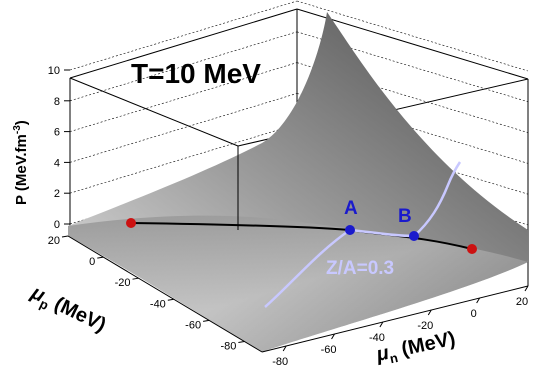  Describe the element at coordinates (393, 358) in the screenshot. I see `x-axis-label-sub: n` at that location.